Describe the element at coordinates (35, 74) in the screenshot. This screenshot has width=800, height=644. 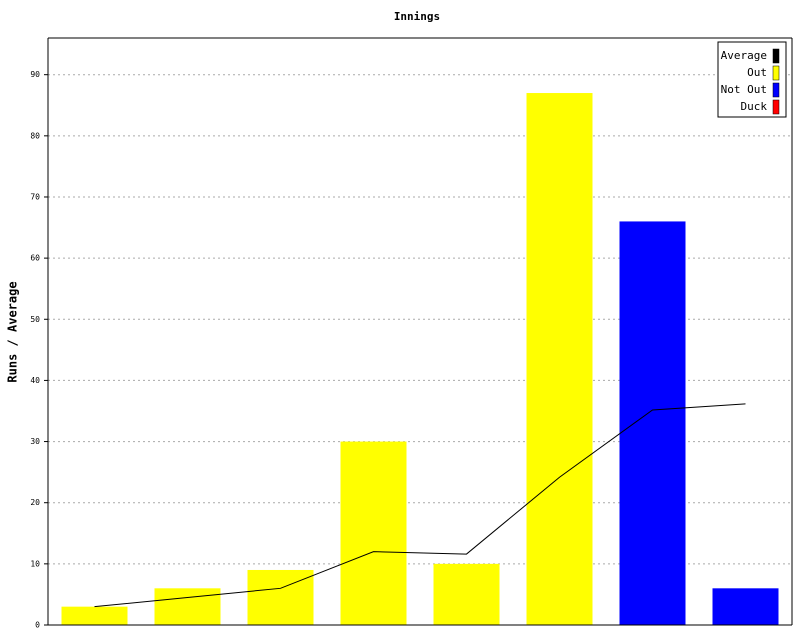
I see `y-tick-label: 90` at that location.